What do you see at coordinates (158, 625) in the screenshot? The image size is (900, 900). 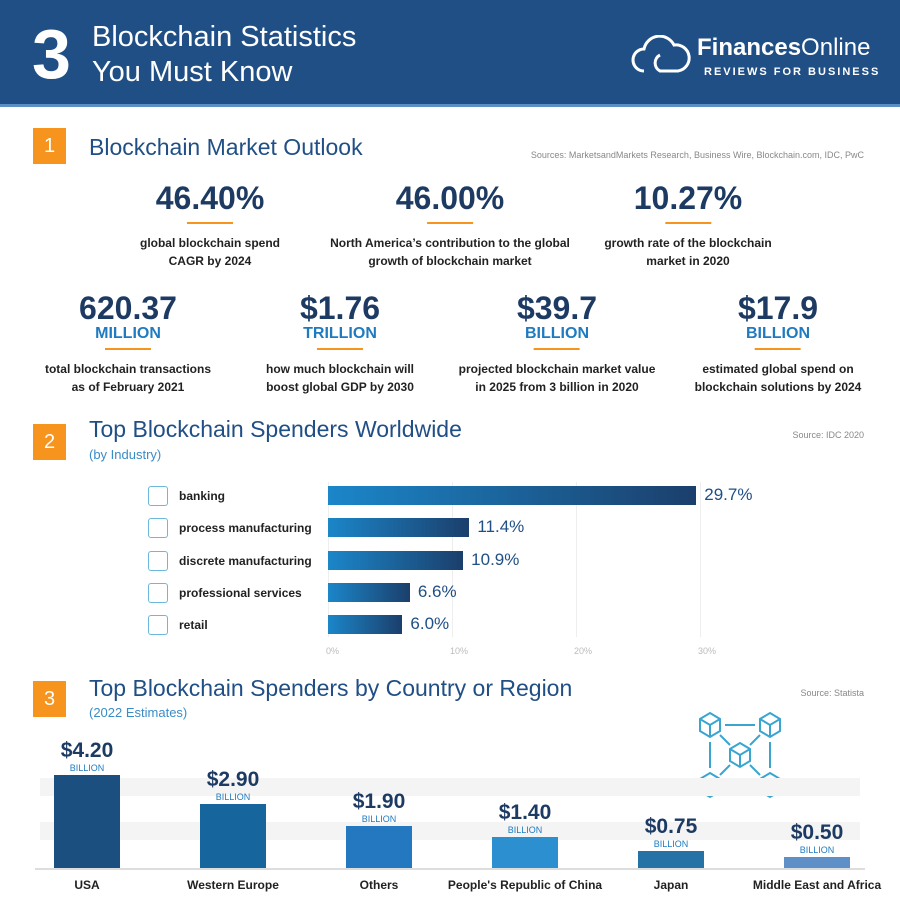 I see `monitor-icon` at bounding box center [158, 625].